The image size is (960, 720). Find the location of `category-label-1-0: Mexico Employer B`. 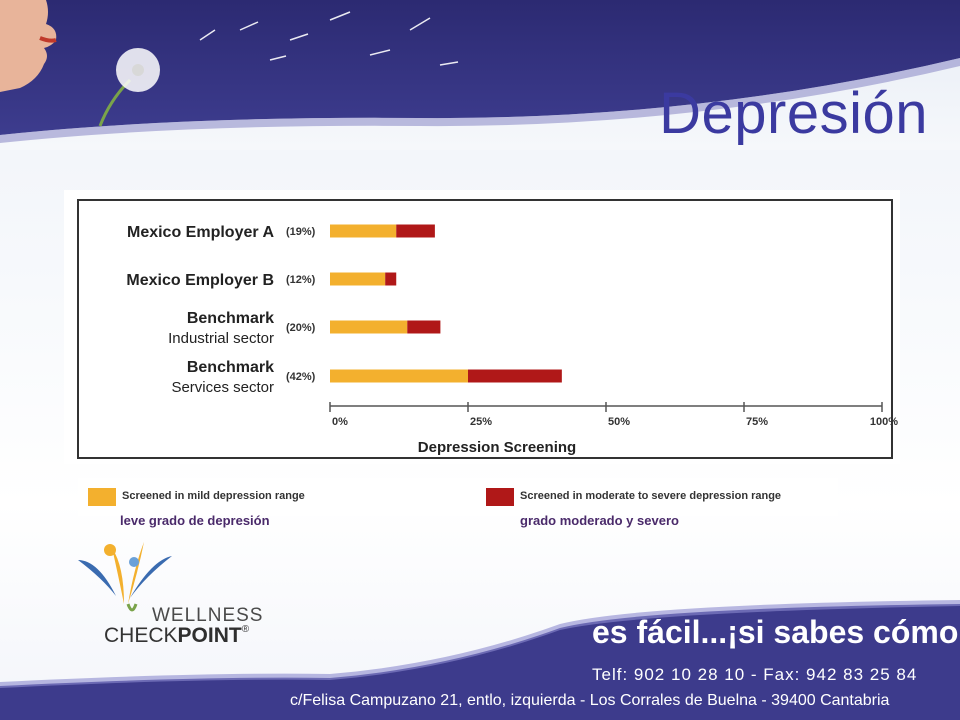

category-label-1-0: Mexico Employer B is located at coordinates (200, 280).